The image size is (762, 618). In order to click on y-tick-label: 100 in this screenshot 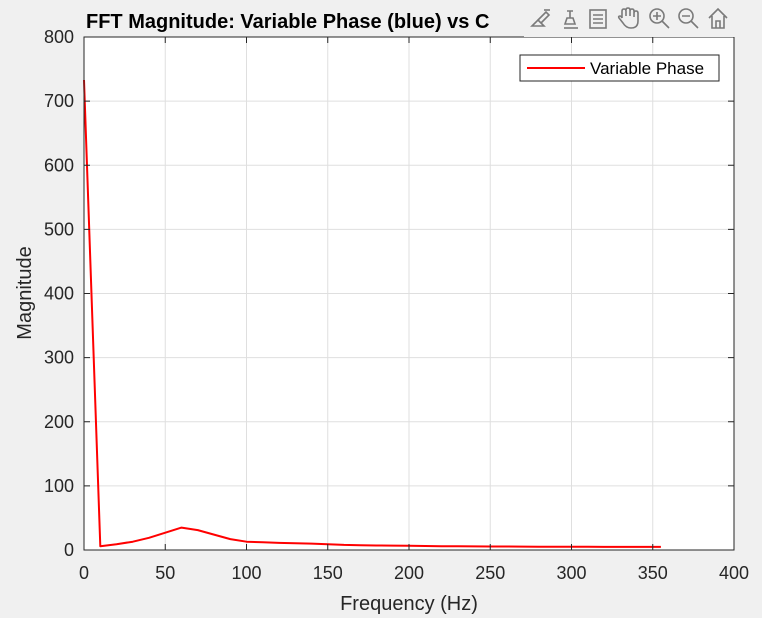, I will do `click(59, 486)`.